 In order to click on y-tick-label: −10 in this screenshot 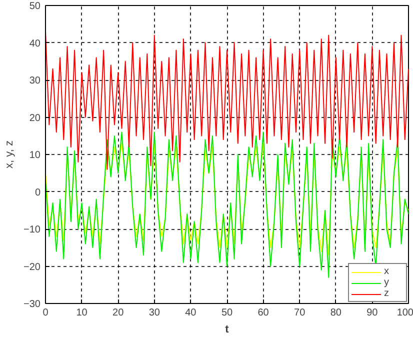, I will do `click(32, 230)`.